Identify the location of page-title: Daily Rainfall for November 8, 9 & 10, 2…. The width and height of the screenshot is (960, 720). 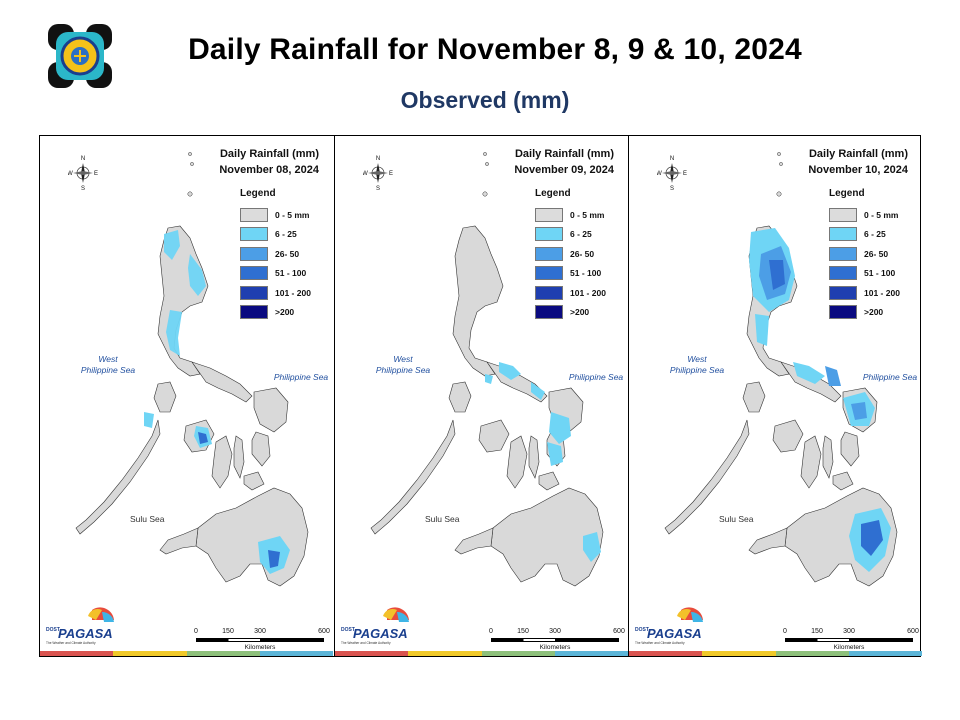
(495, 49).